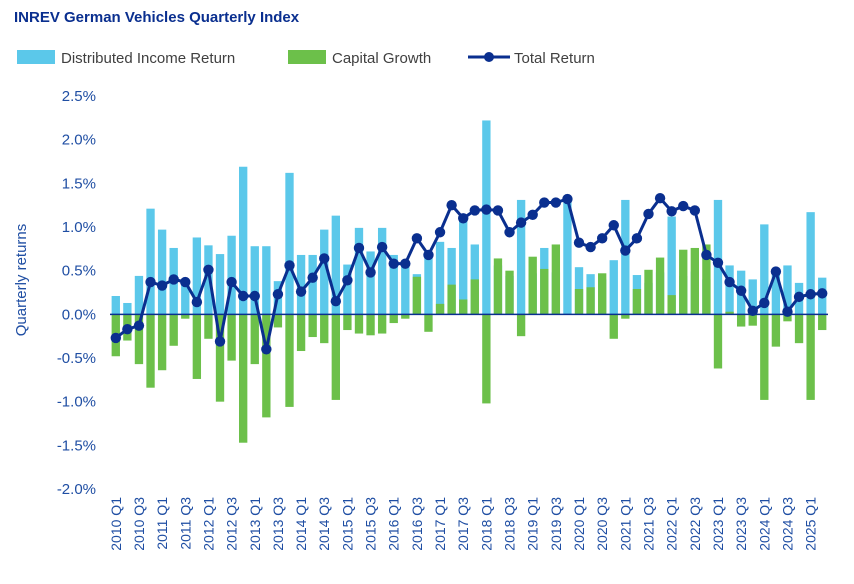 The width and height of the screenshot is (854, 584). I want to click on x-tick-label: 2022 Q3, so click(695, 524).